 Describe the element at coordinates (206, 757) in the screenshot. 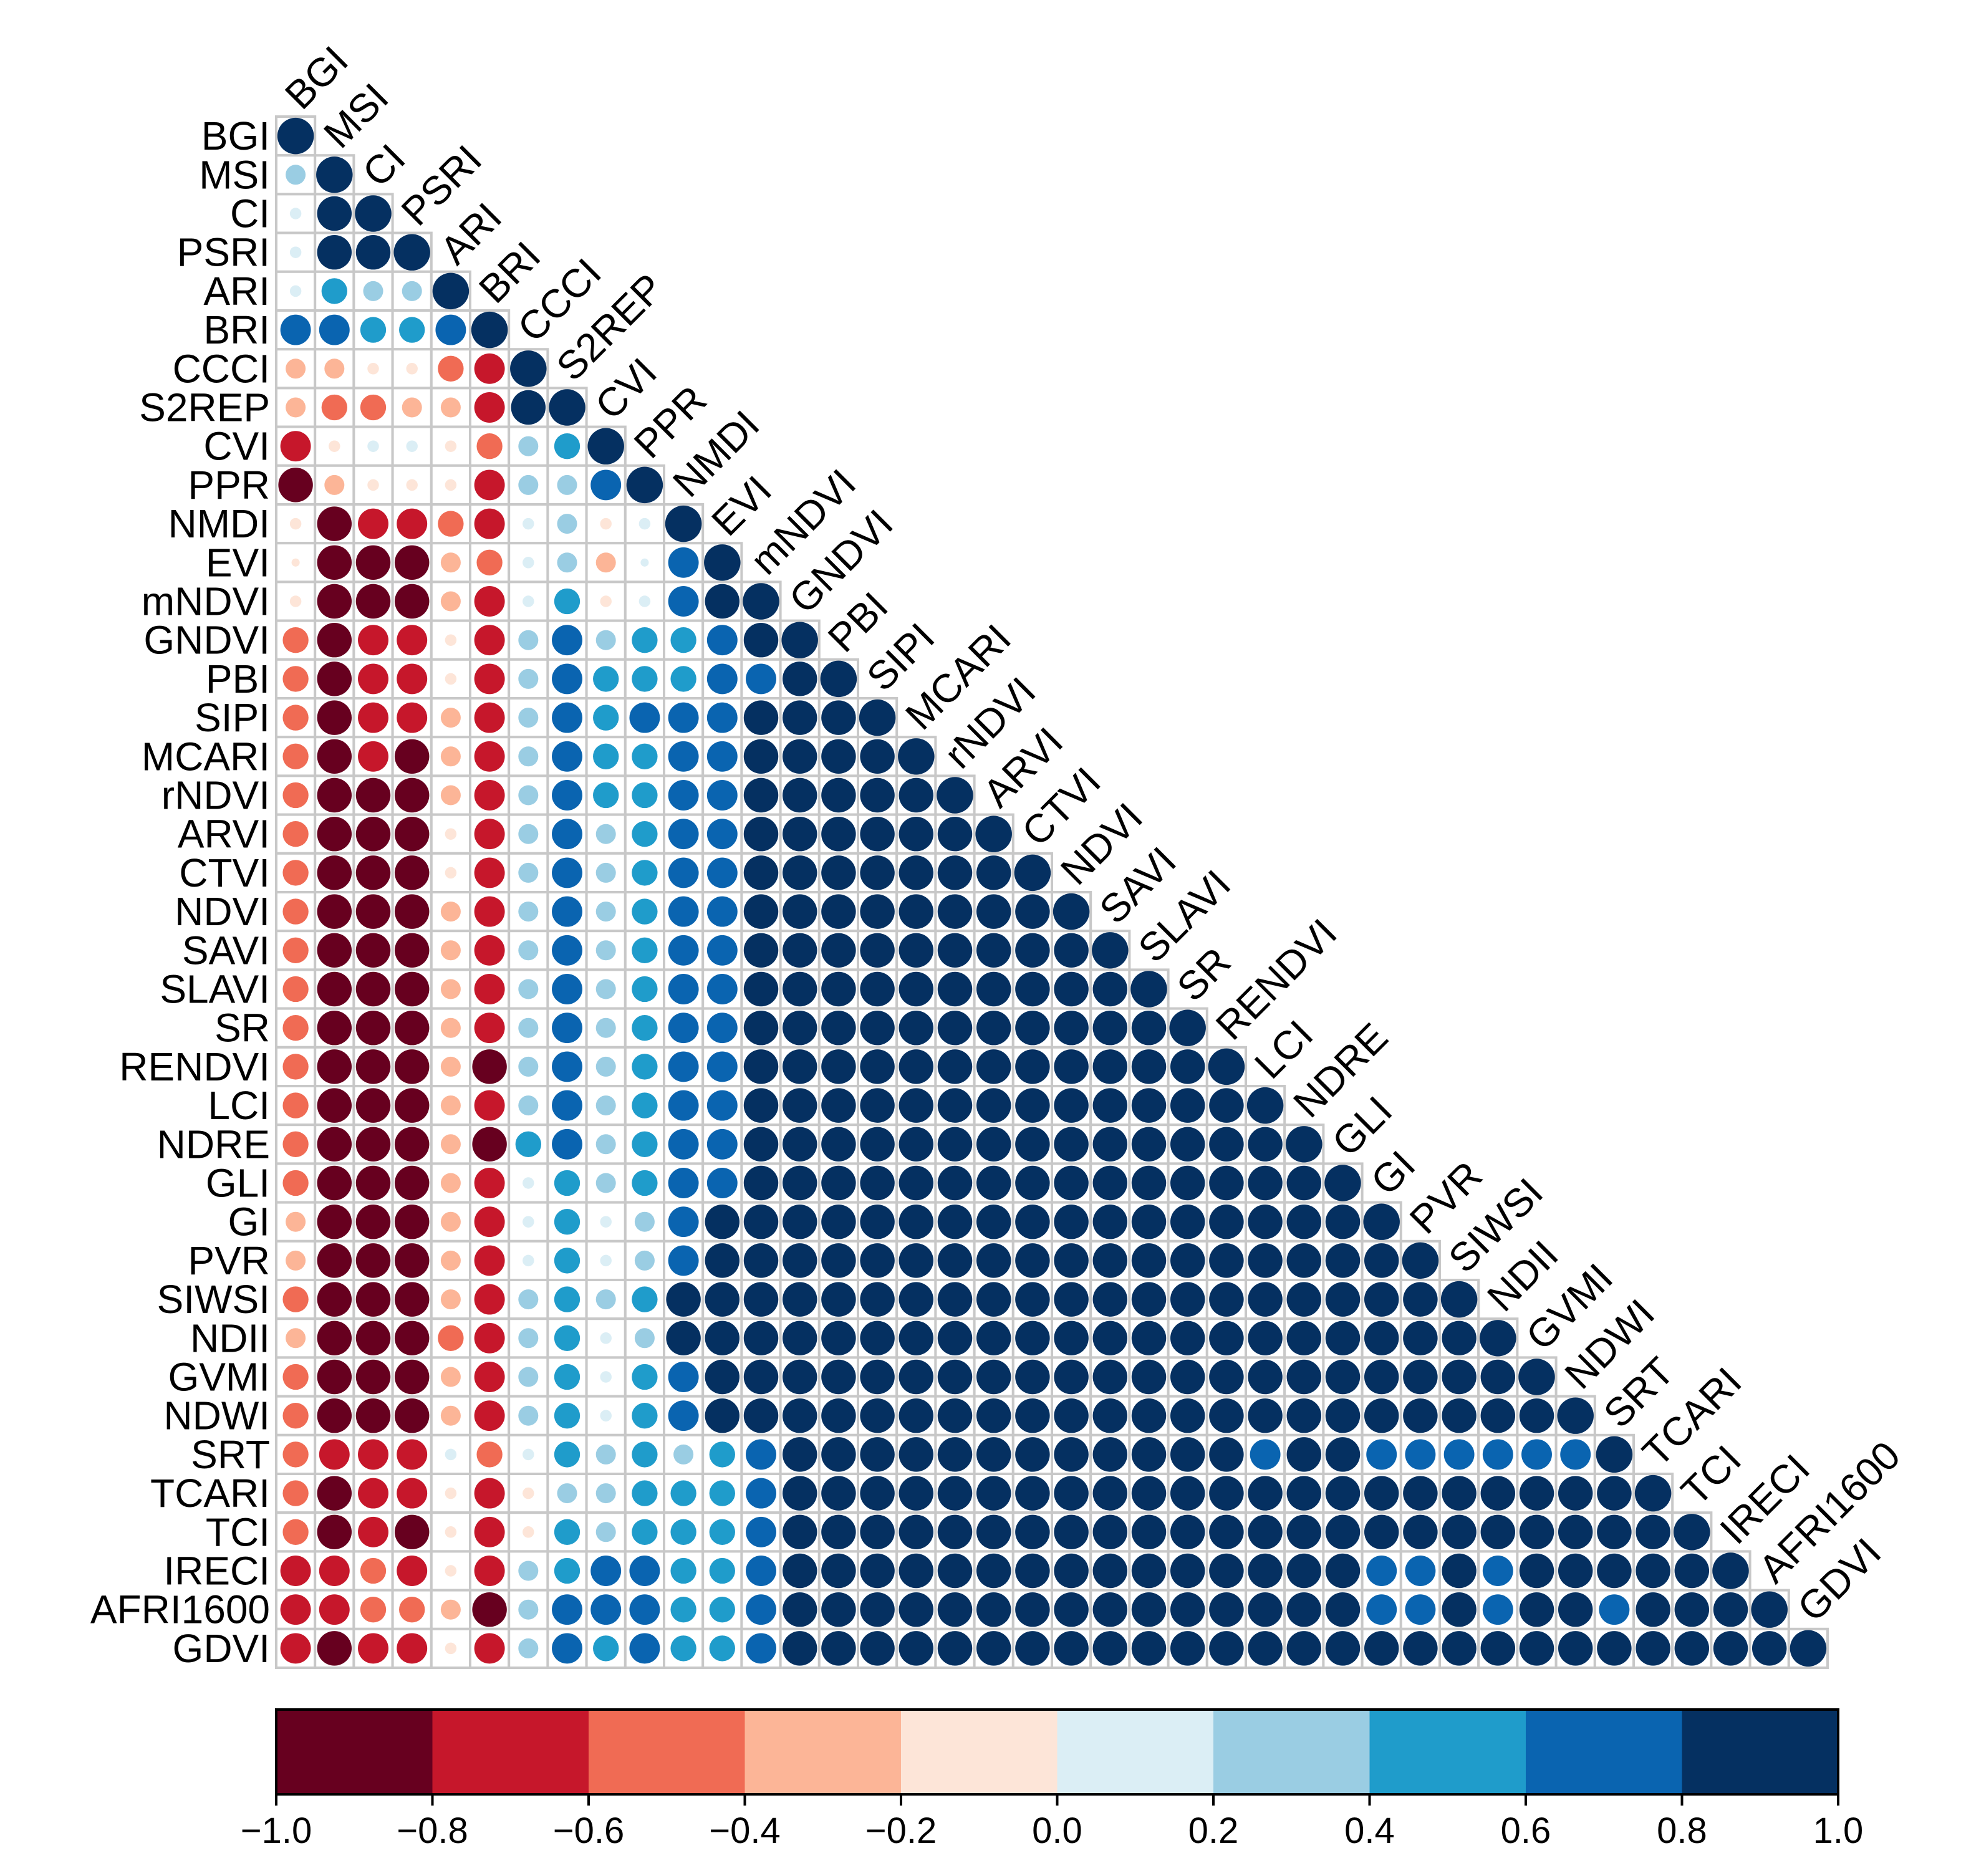

I see `row-label: MCARI` at that location.